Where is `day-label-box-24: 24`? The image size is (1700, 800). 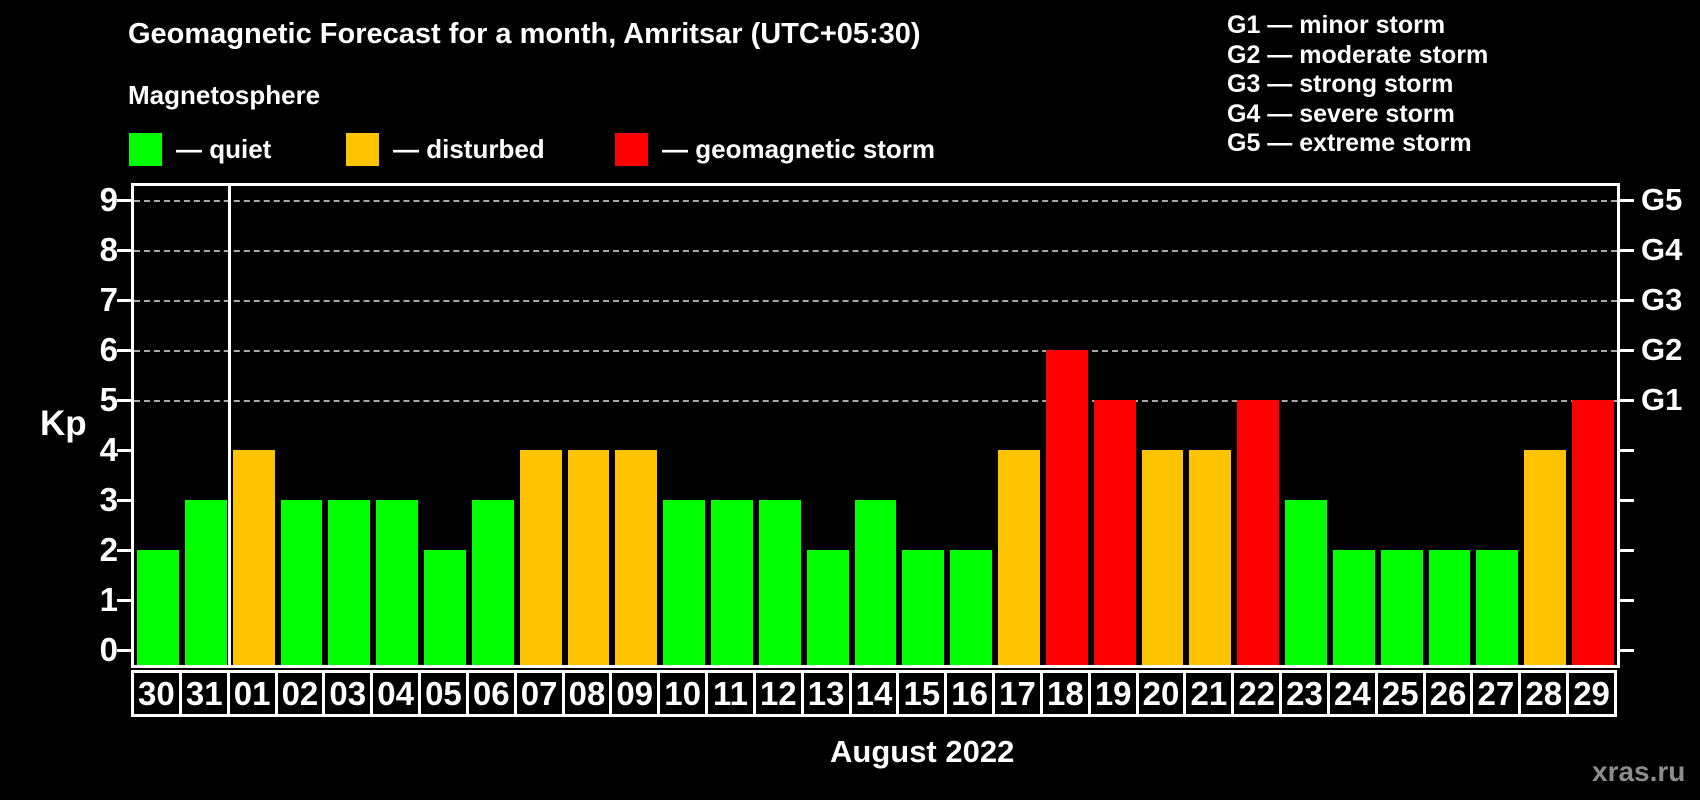 day-label-box-24: 24 is located at coordinates (1352, 693).